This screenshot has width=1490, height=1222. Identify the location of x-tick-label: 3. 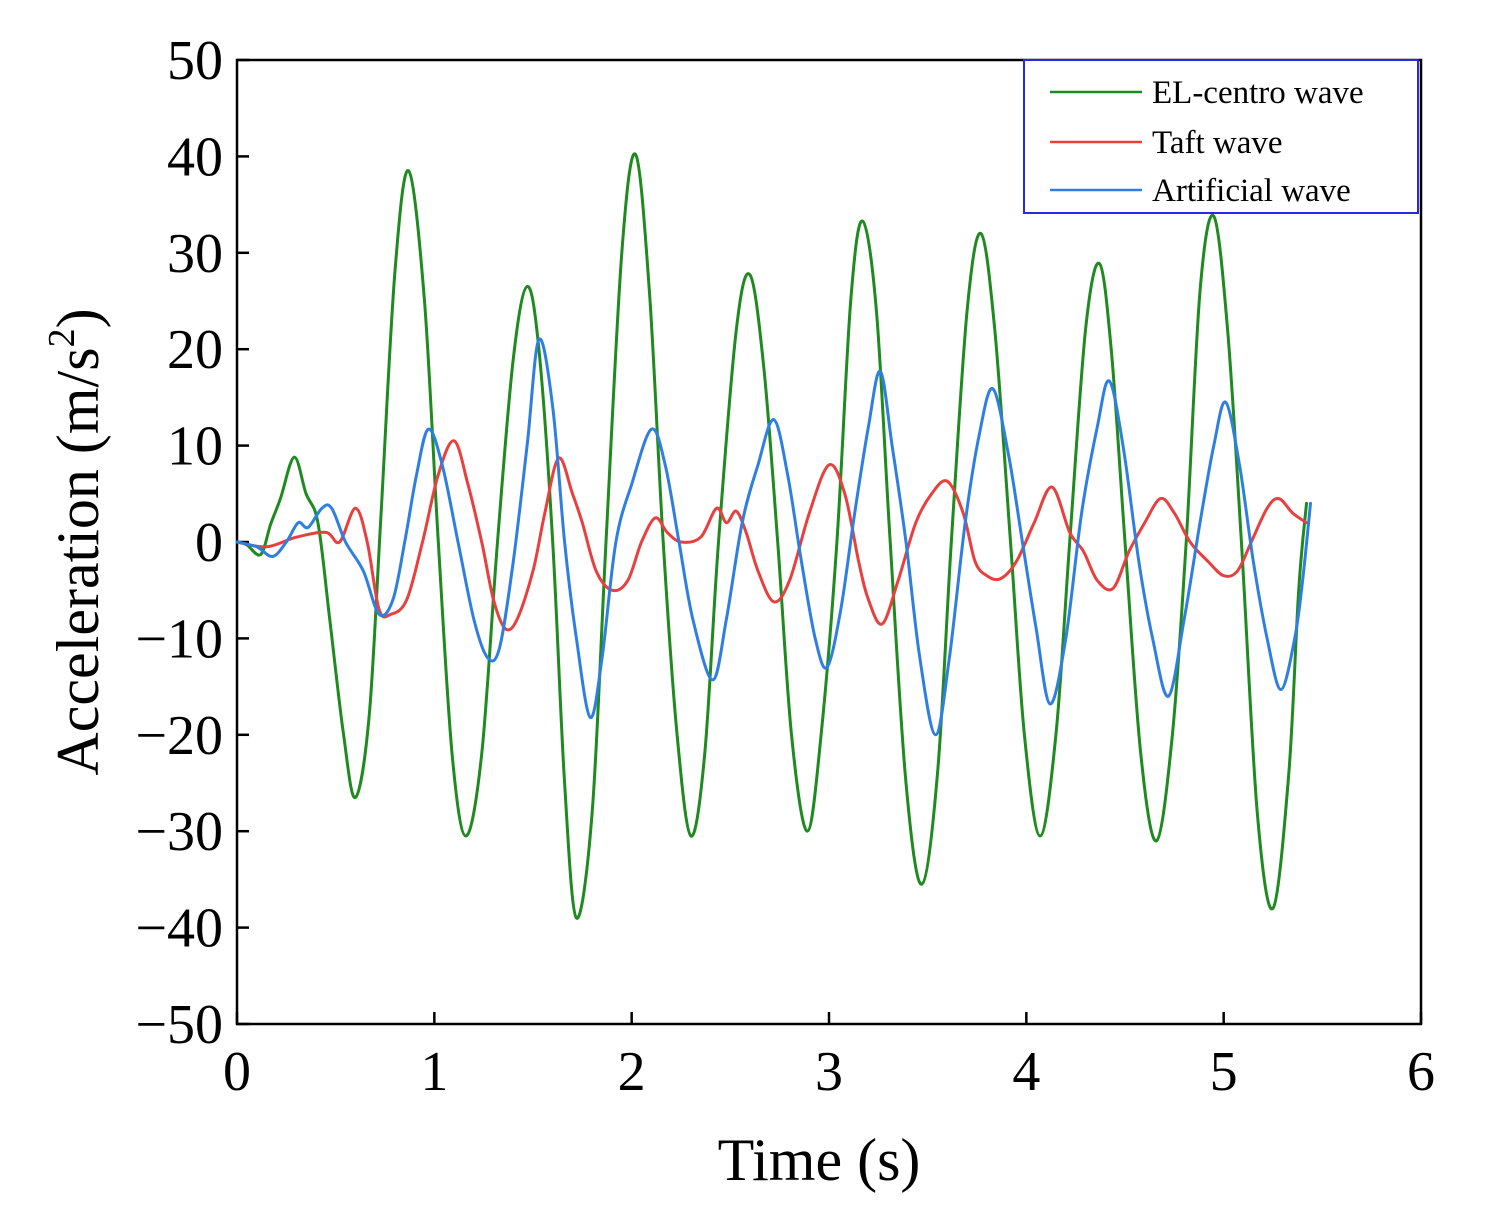
(829, 1072).